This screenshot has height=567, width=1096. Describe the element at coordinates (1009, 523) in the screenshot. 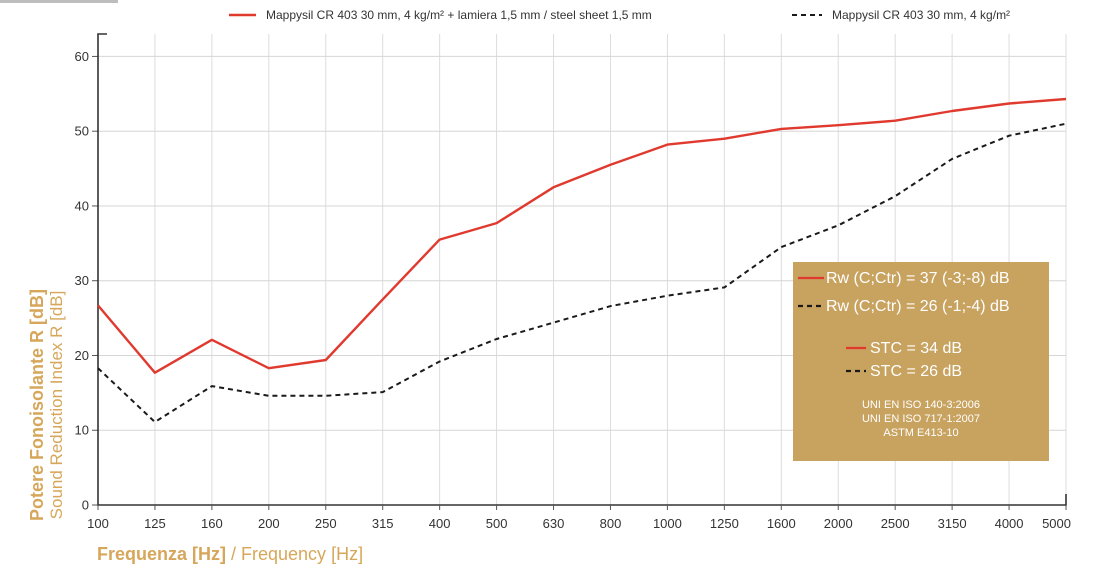

I see `x-tick-label: 4000` at that location.